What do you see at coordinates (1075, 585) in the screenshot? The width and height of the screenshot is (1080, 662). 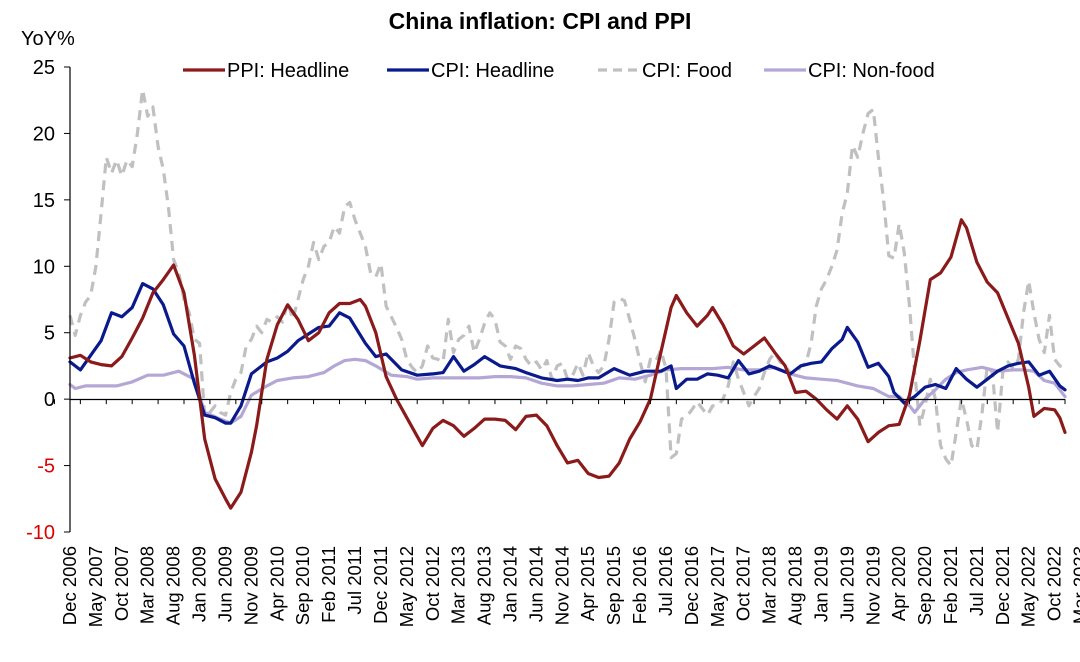 I see `x-tick-label: Mar 2023` at bounding box center [1075, 585].